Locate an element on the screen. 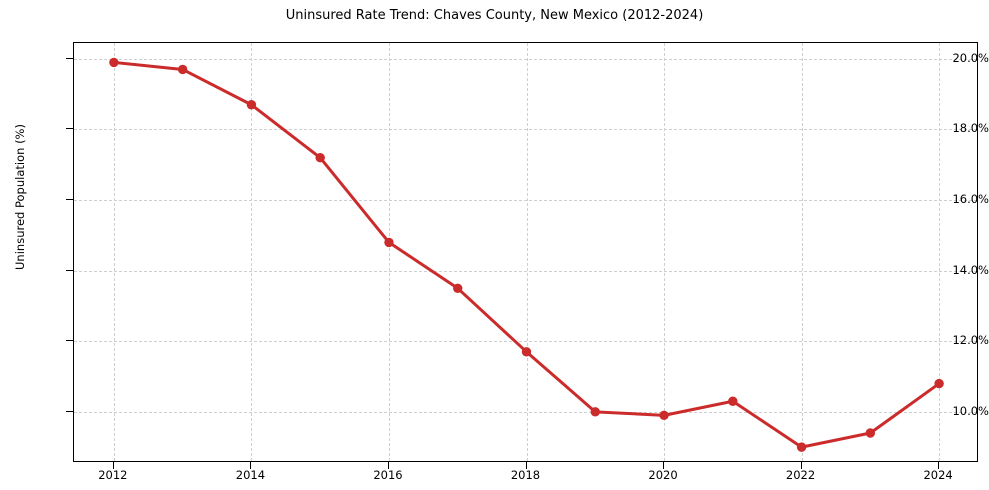 Image resolution: width=989 pixels, height=490 pixels. y-tick-label: 20.0% is located at coordinates (970, 57).